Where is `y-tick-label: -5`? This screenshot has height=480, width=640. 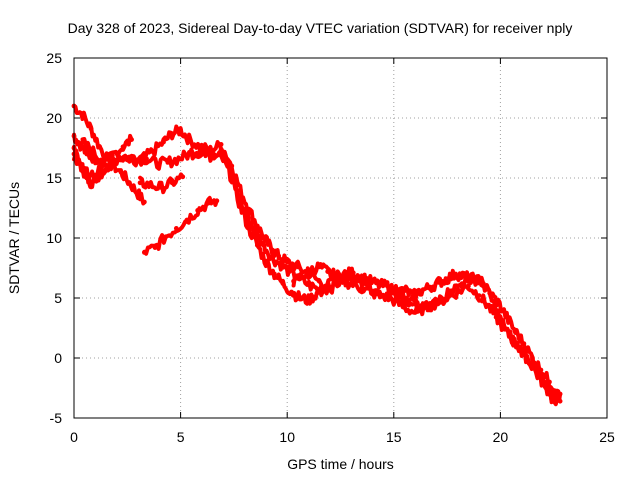 y-tick-label: -5 is located at coordinates (56, 418).